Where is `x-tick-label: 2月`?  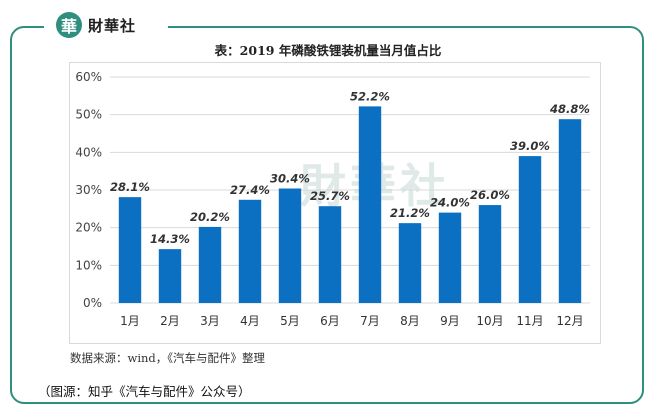 x-tick-label: 2月 is located at coordinates (170, 321).